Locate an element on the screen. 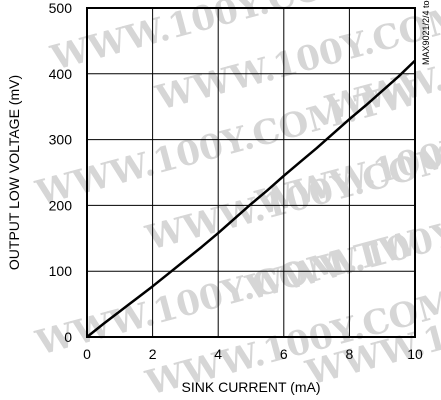 Image resolution: width=441 pixels, height=400 pixels. x-axis-label: SINK CURRENT (mA) is located at coordinates (251, 387).